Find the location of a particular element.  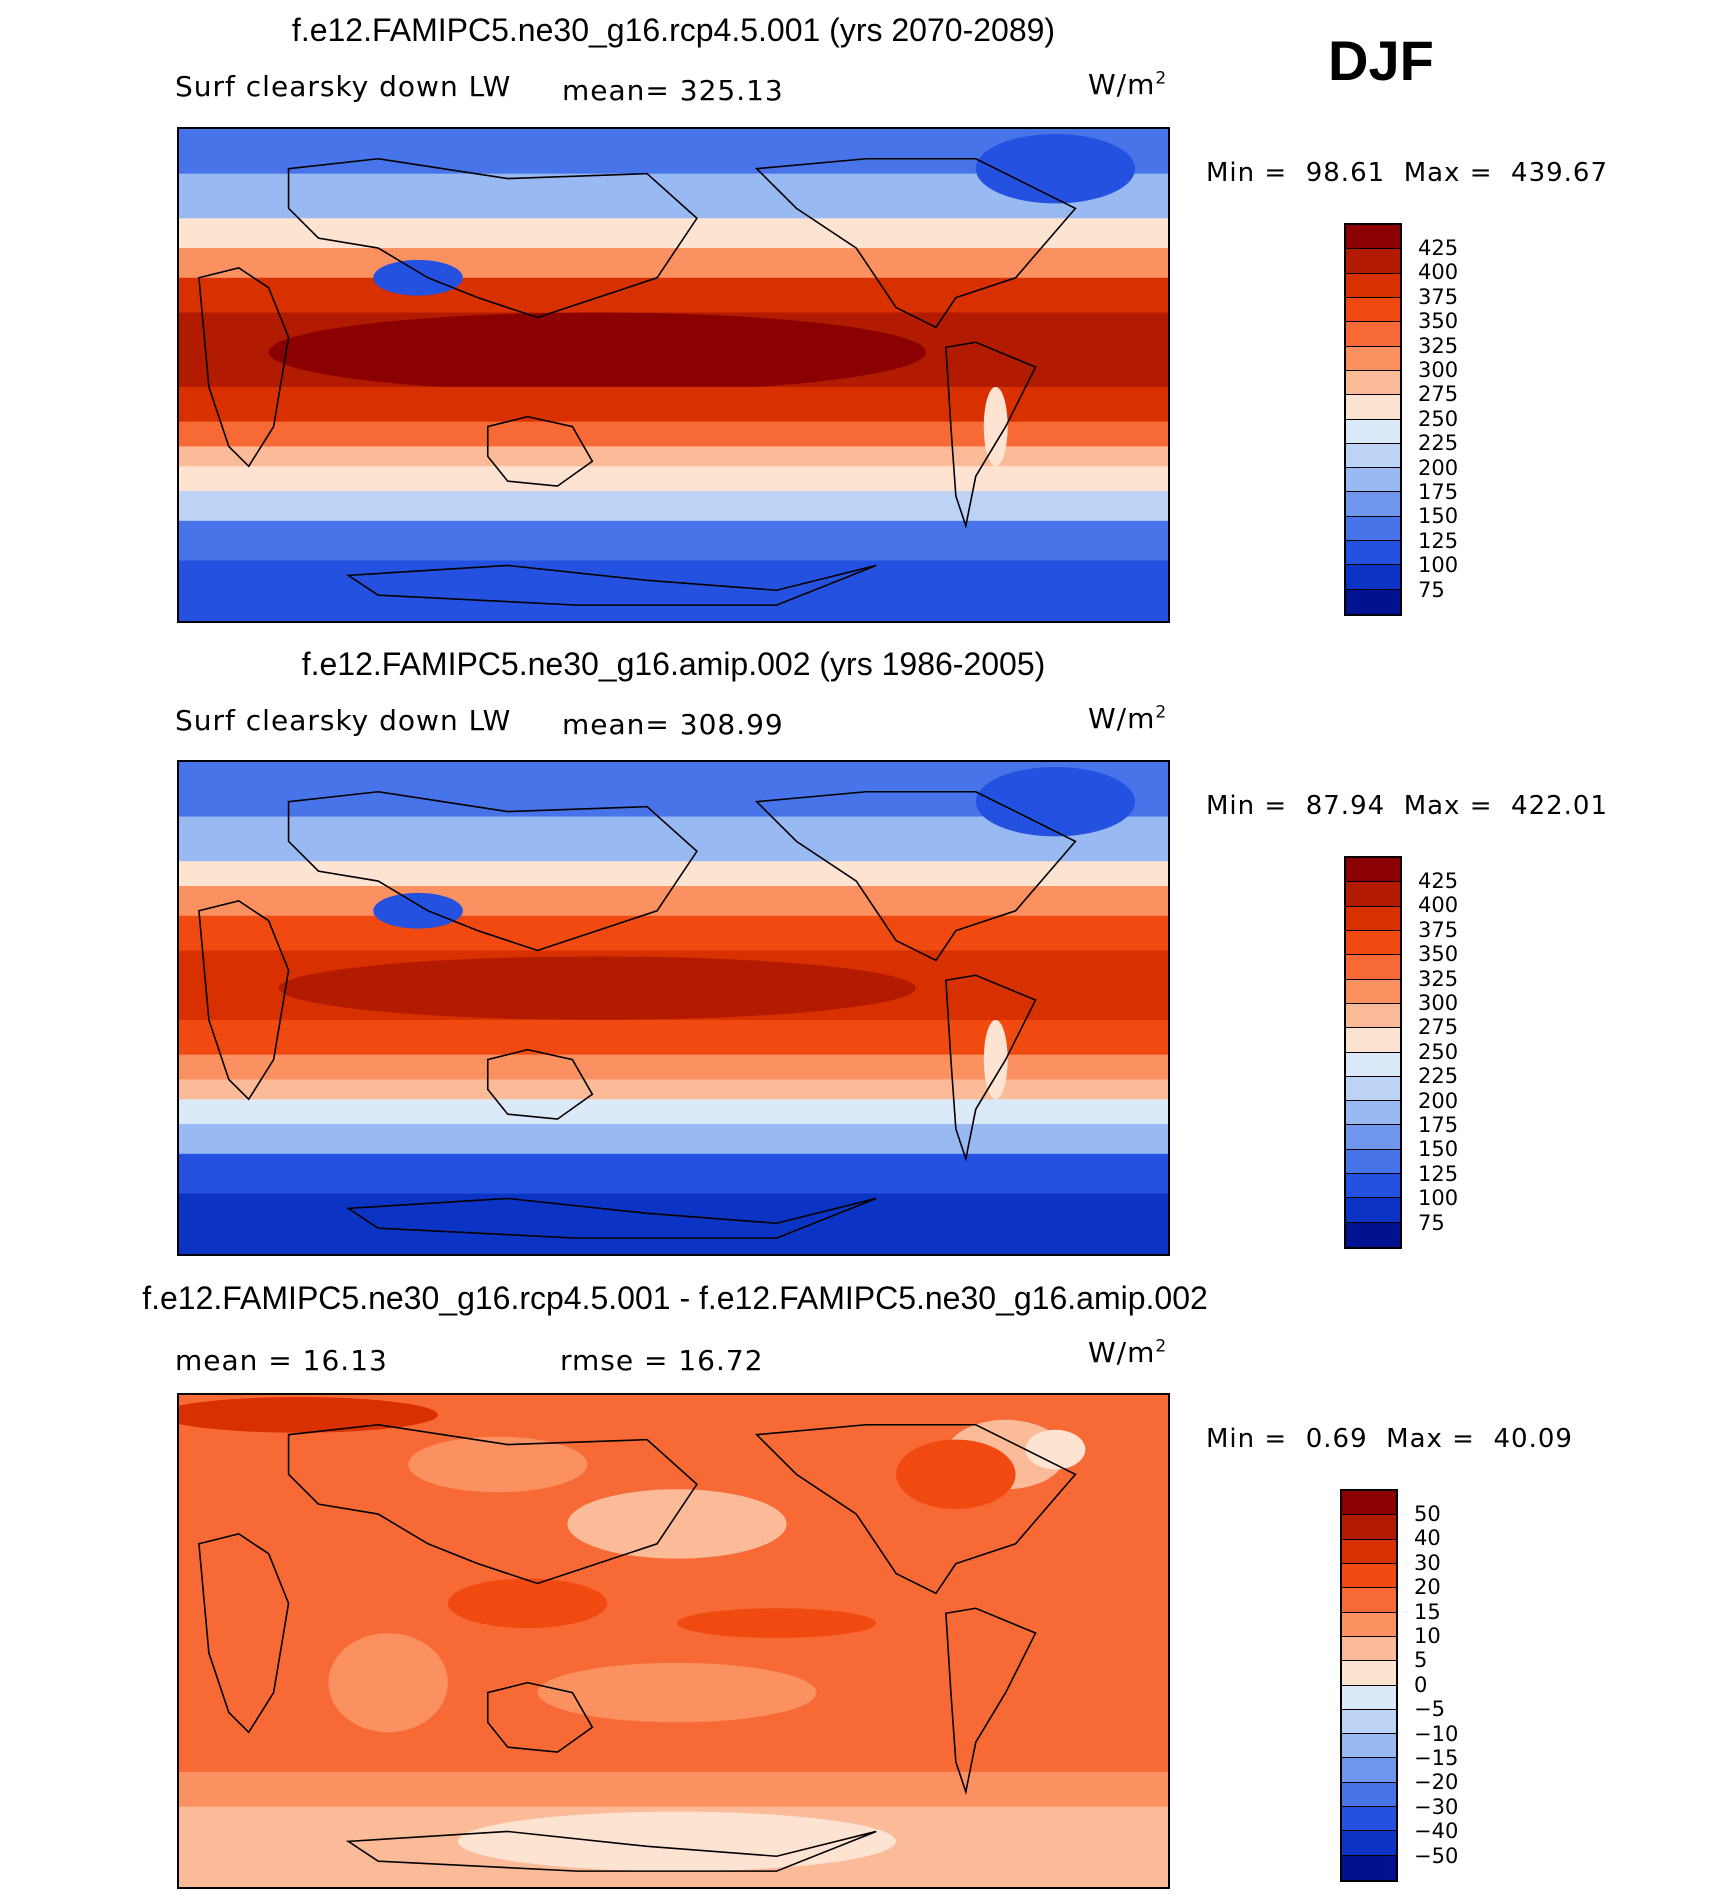

panel-1-colorbar is located at coordinates (1373, 419).